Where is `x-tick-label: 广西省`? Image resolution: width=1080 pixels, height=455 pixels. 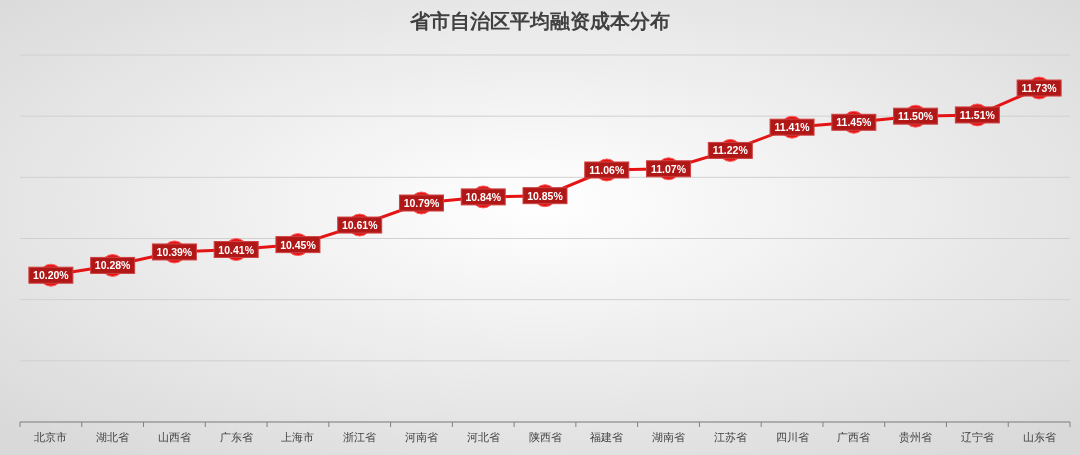 x-tick-label: 广西省 is located at coordinates (854, 437).